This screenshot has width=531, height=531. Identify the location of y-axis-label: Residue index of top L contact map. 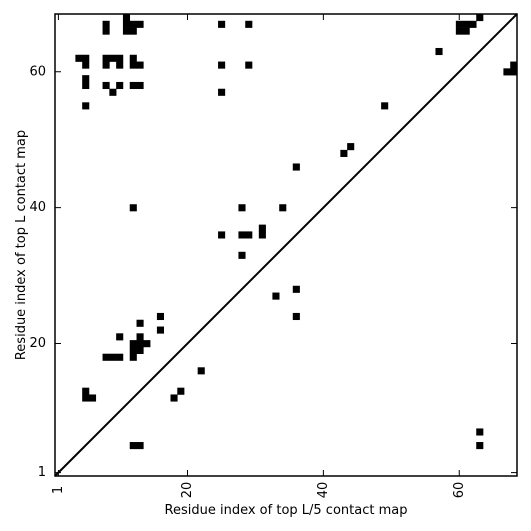
(21, 245).